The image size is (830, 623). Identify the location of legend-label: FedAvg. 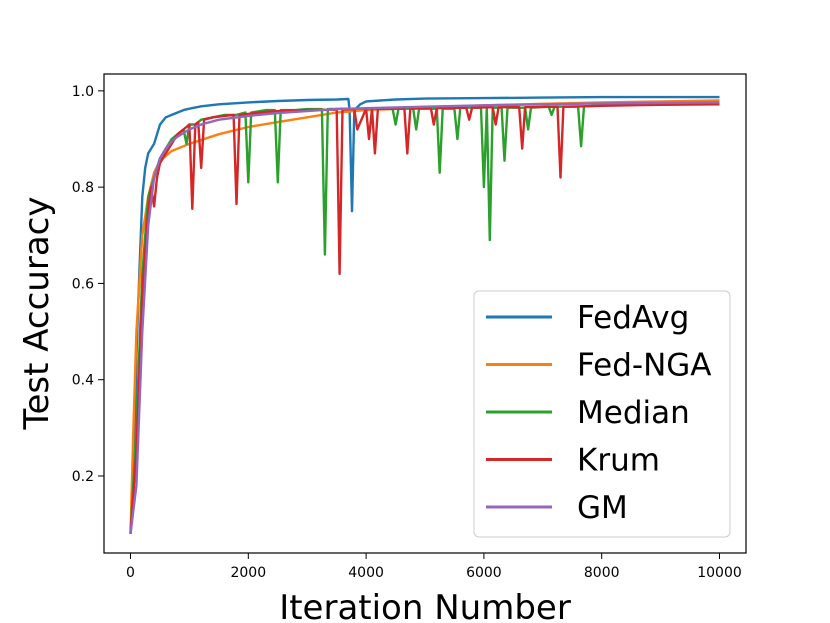
(633, 318).